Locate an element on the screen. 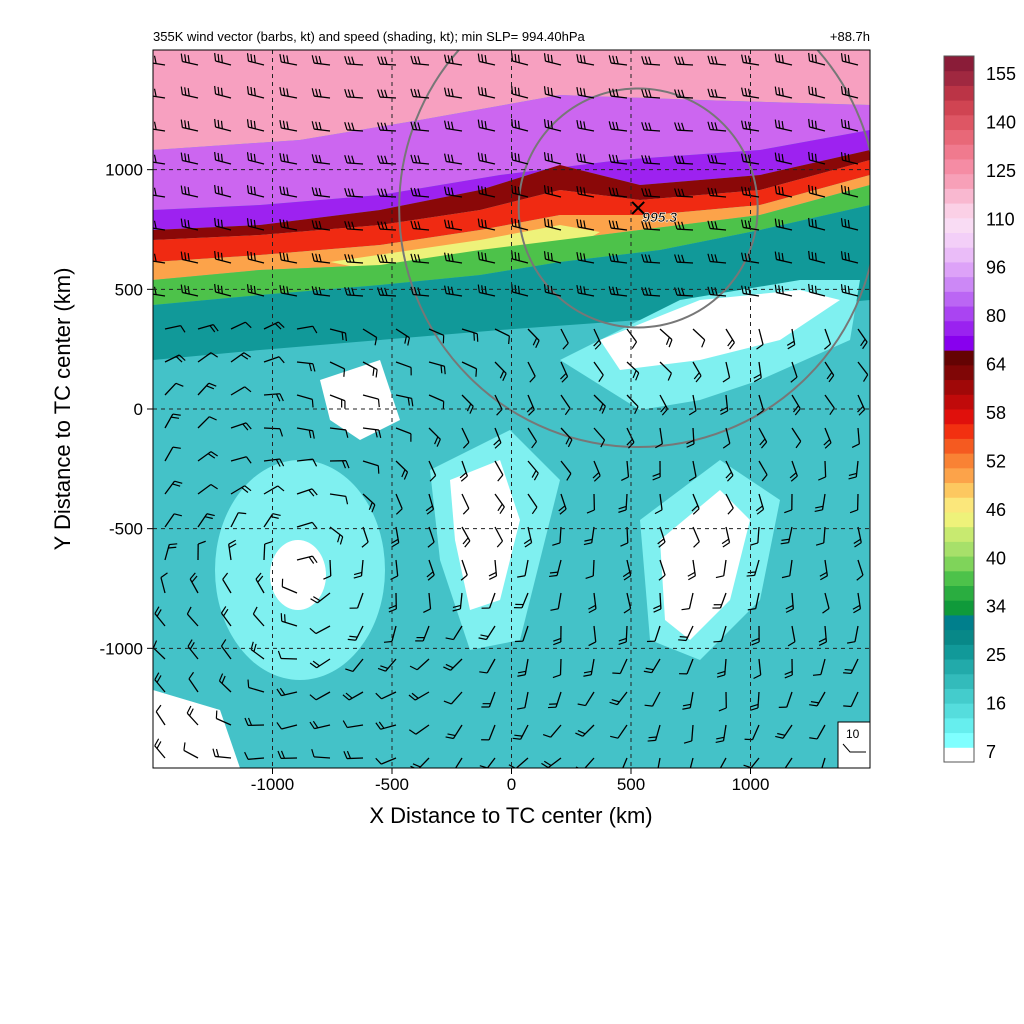  colorbar-label: 80 is located at coordinates (996, 316).